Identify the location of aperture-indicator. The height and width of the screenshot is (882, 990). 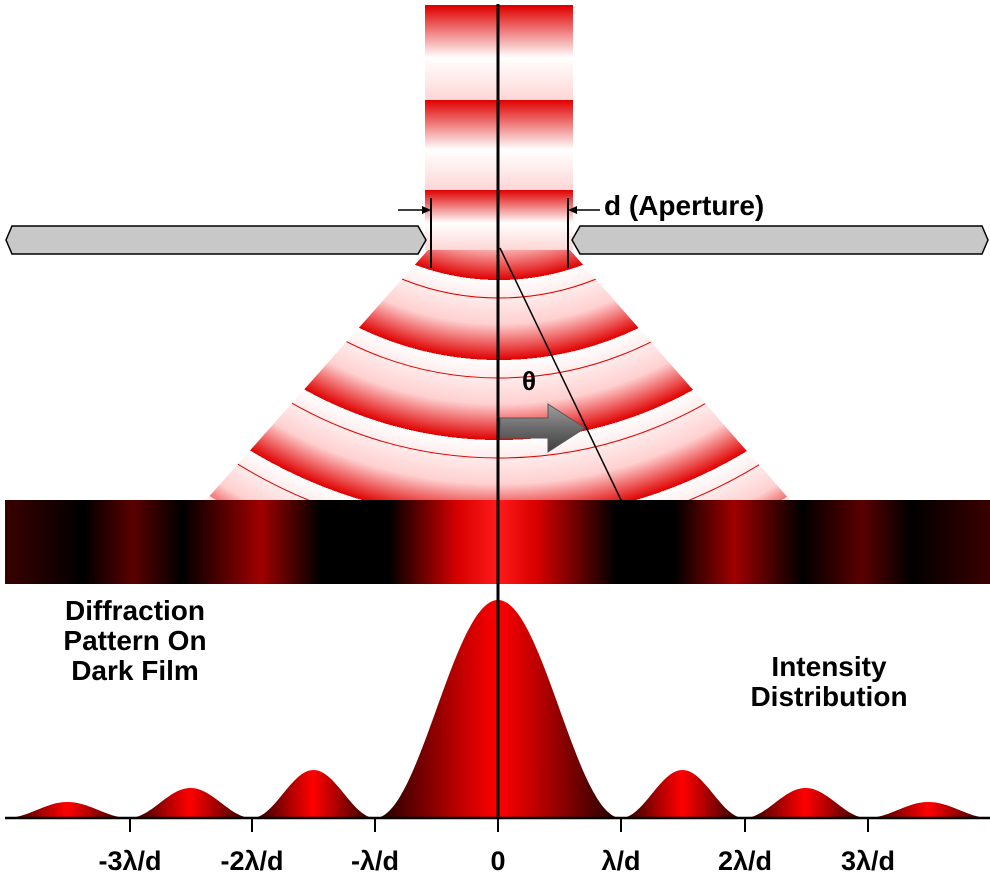
(499, 233).